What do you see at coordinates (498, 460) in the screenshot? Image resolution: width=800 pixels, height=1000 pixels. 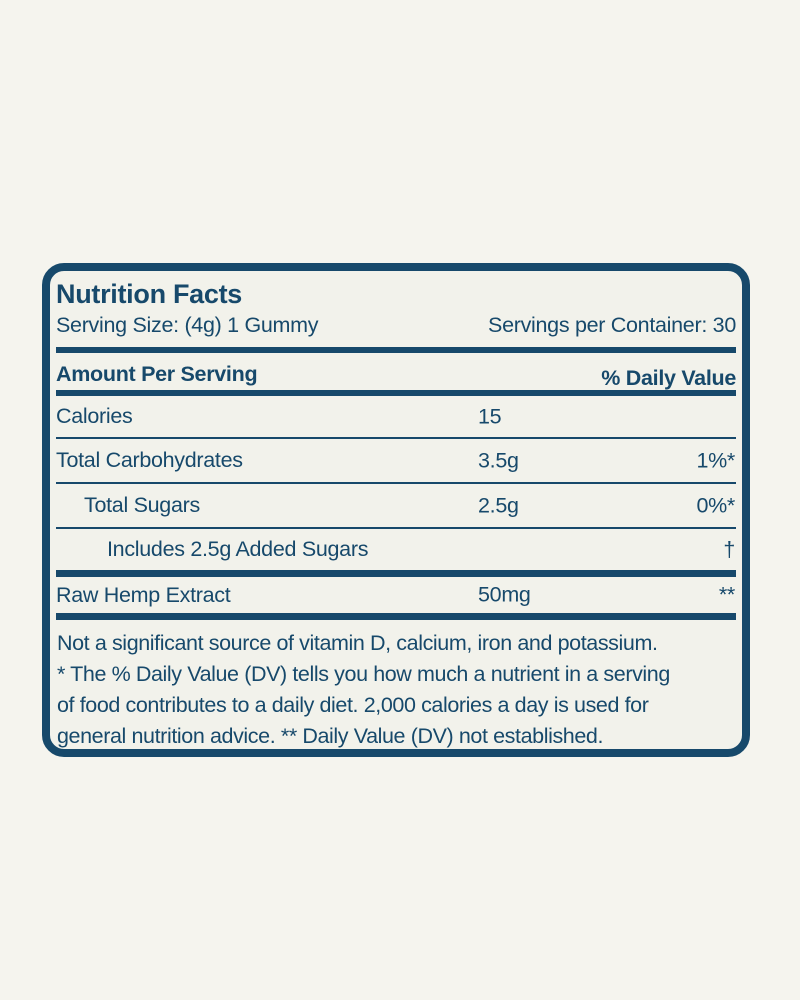 I see `nutrient-amount: 3.5g` at bounding box center [498, 460].